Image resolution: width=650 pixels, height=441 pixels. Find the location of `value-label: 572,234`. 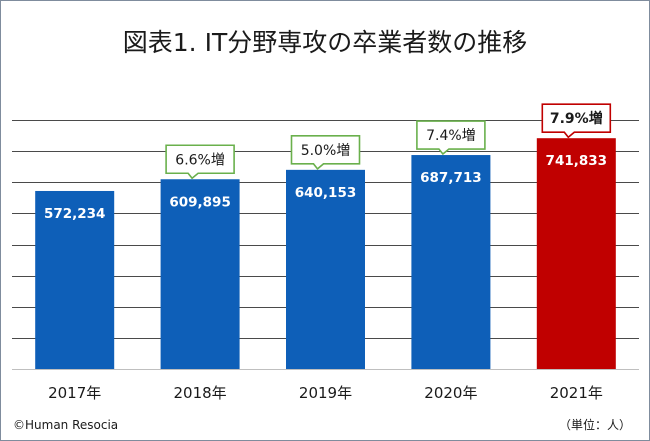

value-label: 572,234 is located at coordinates (75, 214).